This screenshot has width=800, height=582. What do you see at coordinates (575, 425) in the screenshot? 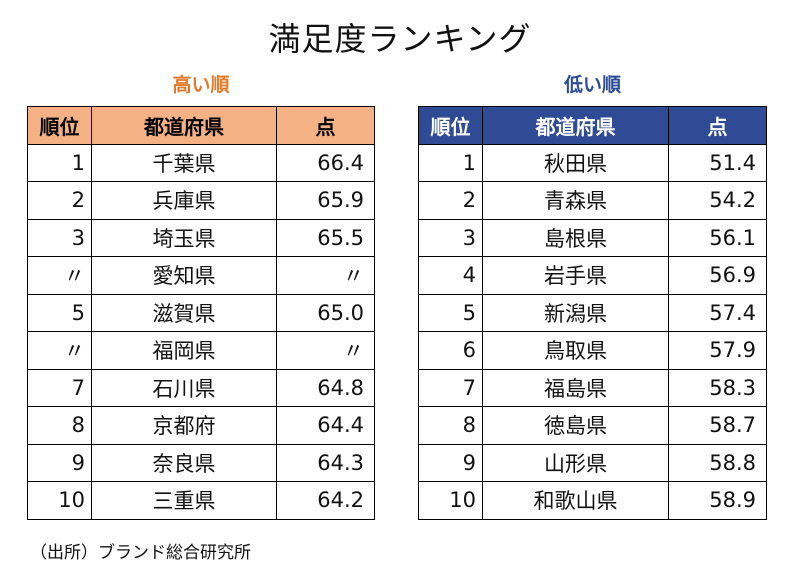
I see `prefecture-cell: 徳島県` at bounding box center [575, 425].